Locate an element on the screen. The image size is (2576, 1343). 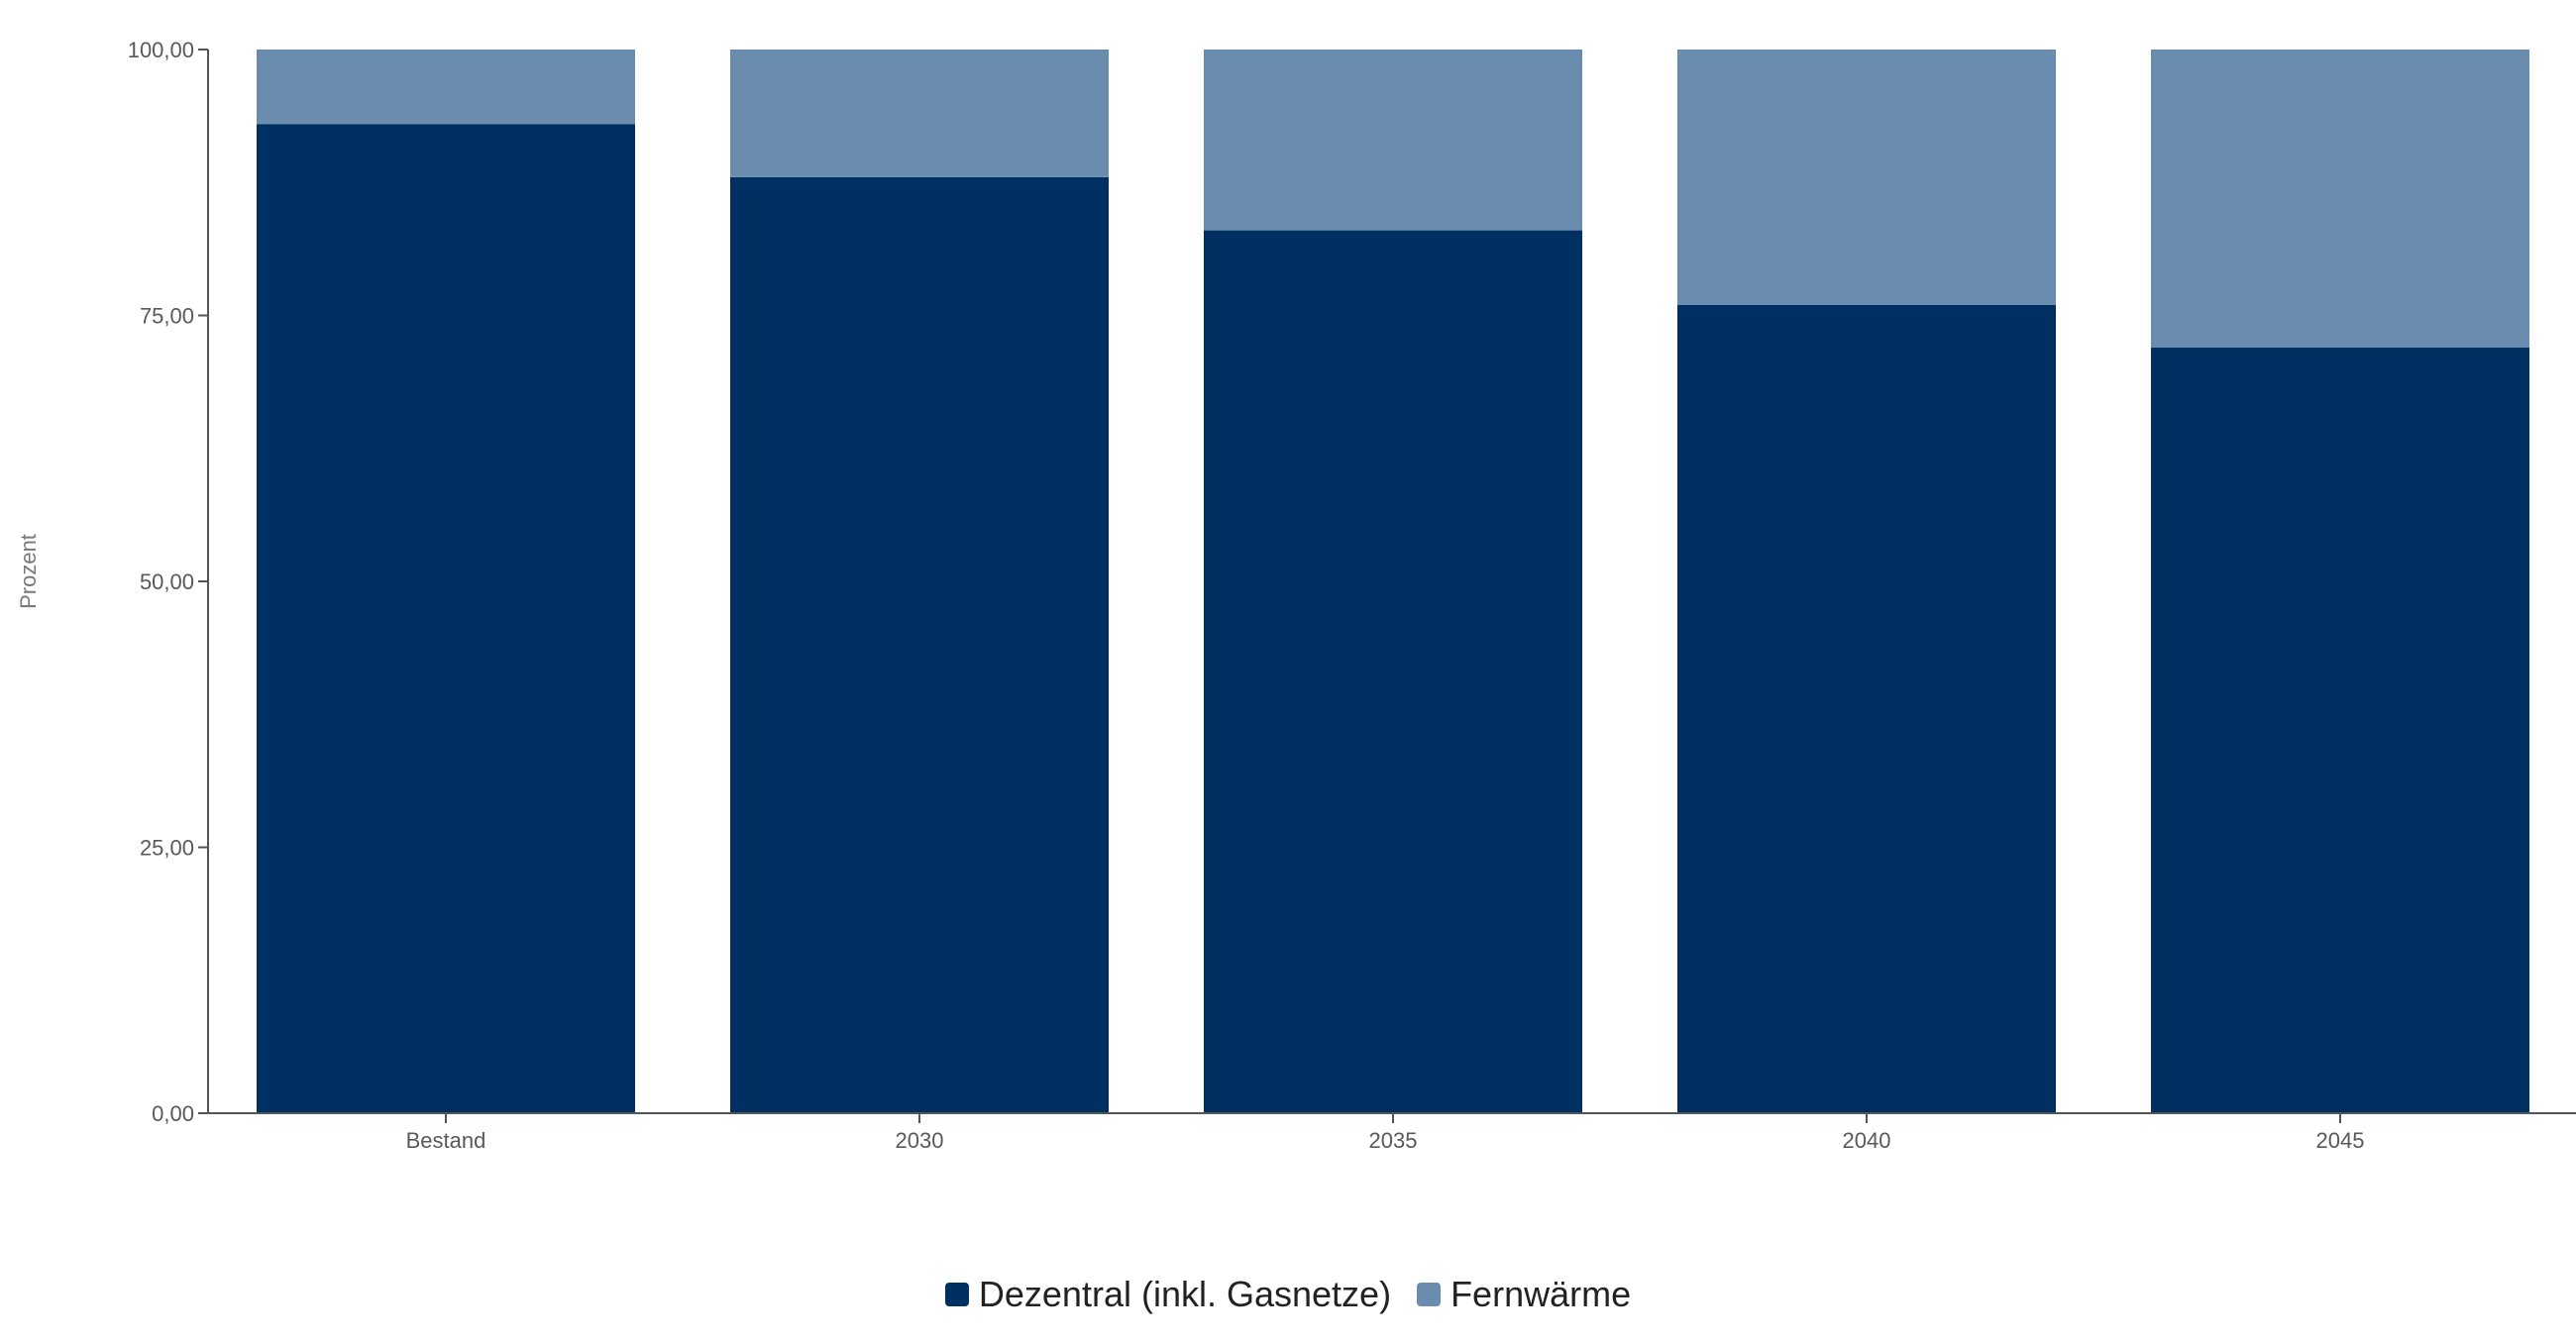
x-tick-label: 2030 is located at coordinates (920, 1140).